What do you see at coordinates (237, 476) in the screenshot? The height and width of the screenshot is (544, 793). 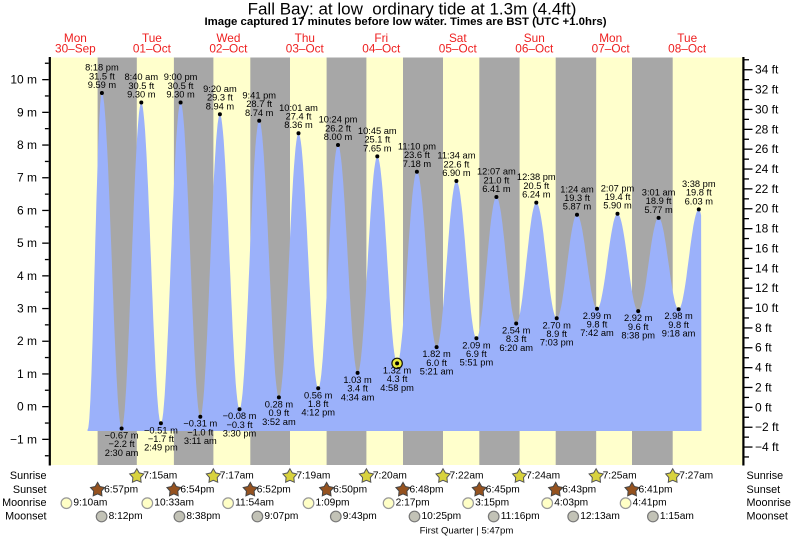 I see `svg-text: 7:17am` at bounding box center [237, 476].